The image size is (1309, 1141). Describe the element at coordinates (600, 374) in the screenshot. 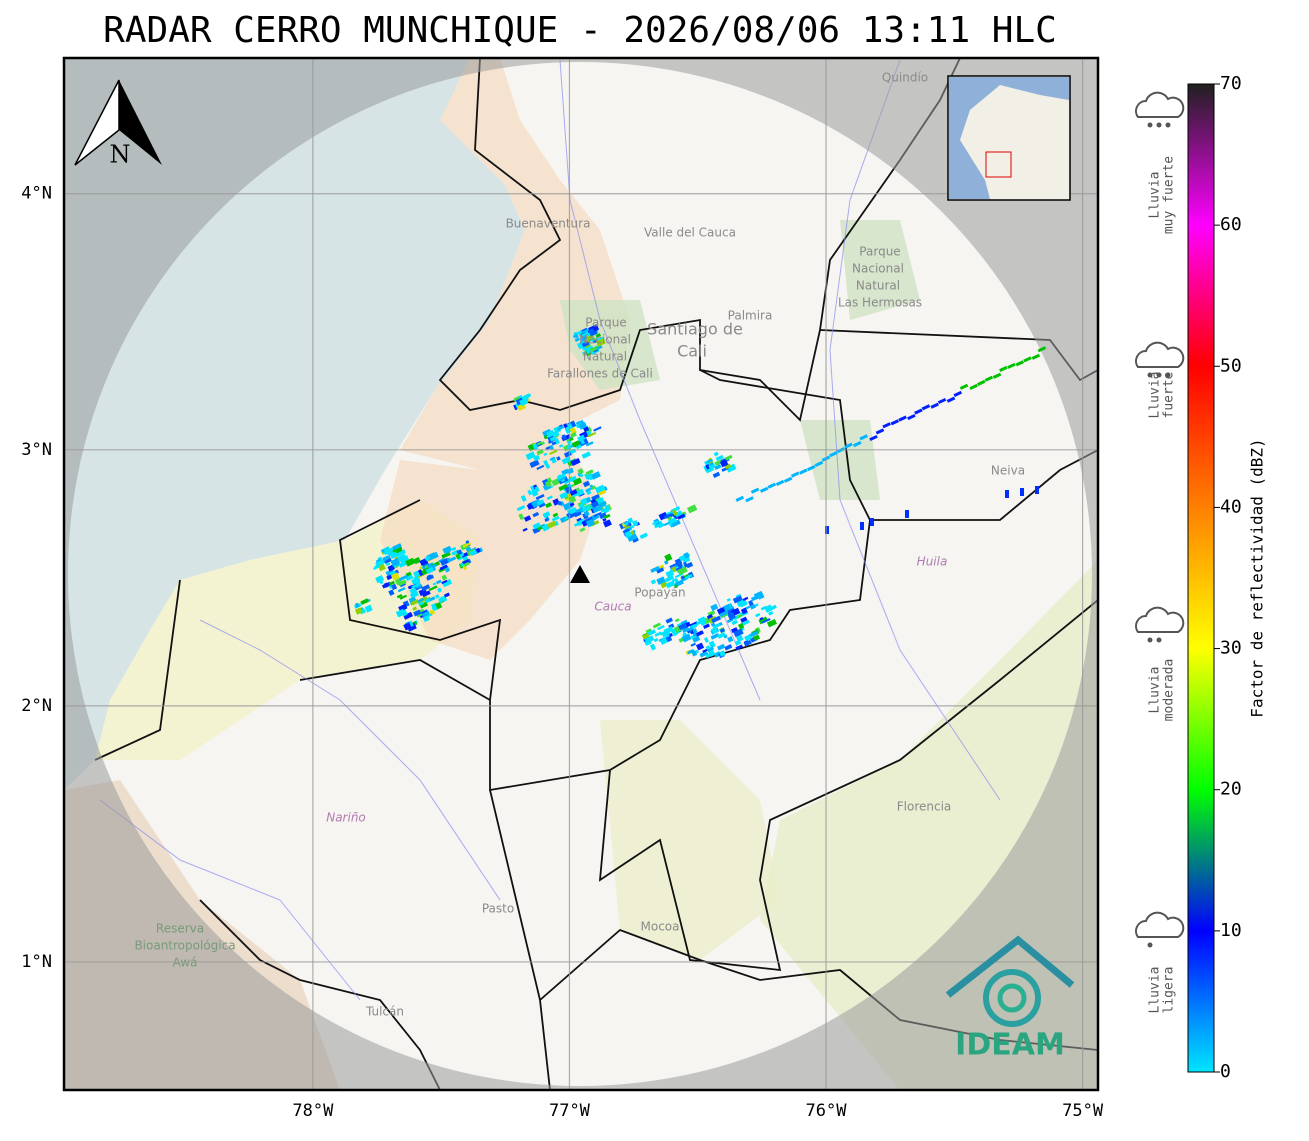

I see `place: Farallones de Cali` at that location.